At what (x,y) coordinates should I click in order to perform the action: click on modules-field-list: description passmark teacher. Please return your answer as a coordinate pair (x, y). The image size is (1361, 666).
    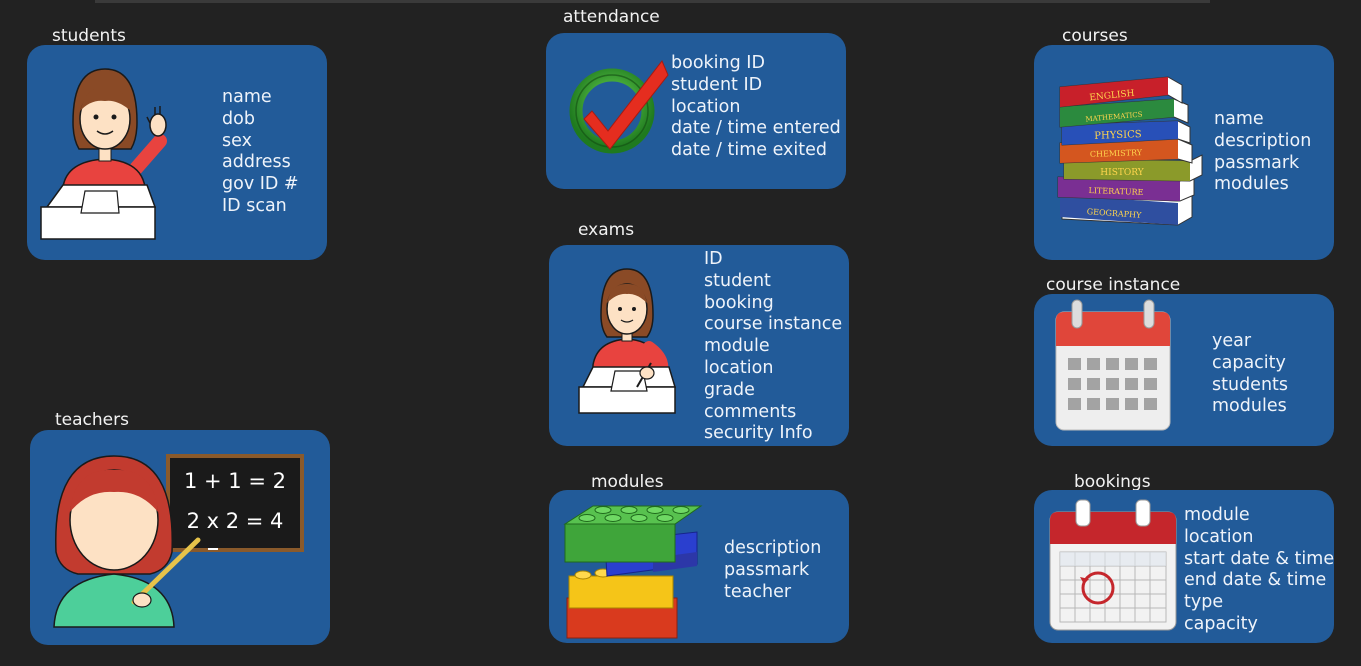
    Looking at the image, I should click on (772, 570).